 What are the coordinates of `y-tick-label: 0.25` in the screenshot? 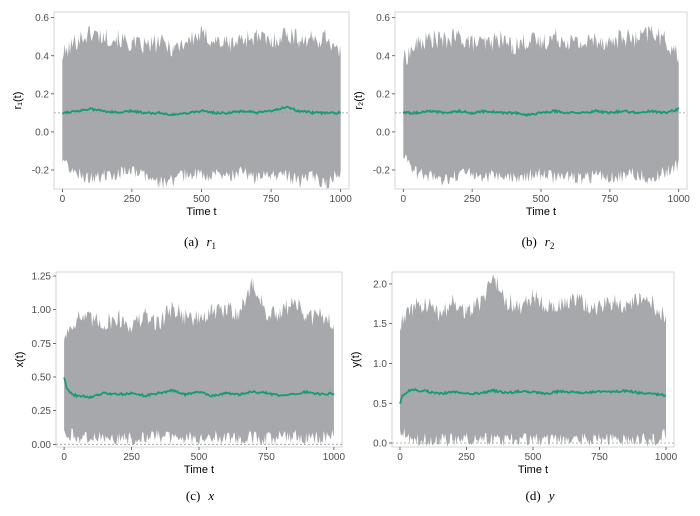 It's located at (42, 411).